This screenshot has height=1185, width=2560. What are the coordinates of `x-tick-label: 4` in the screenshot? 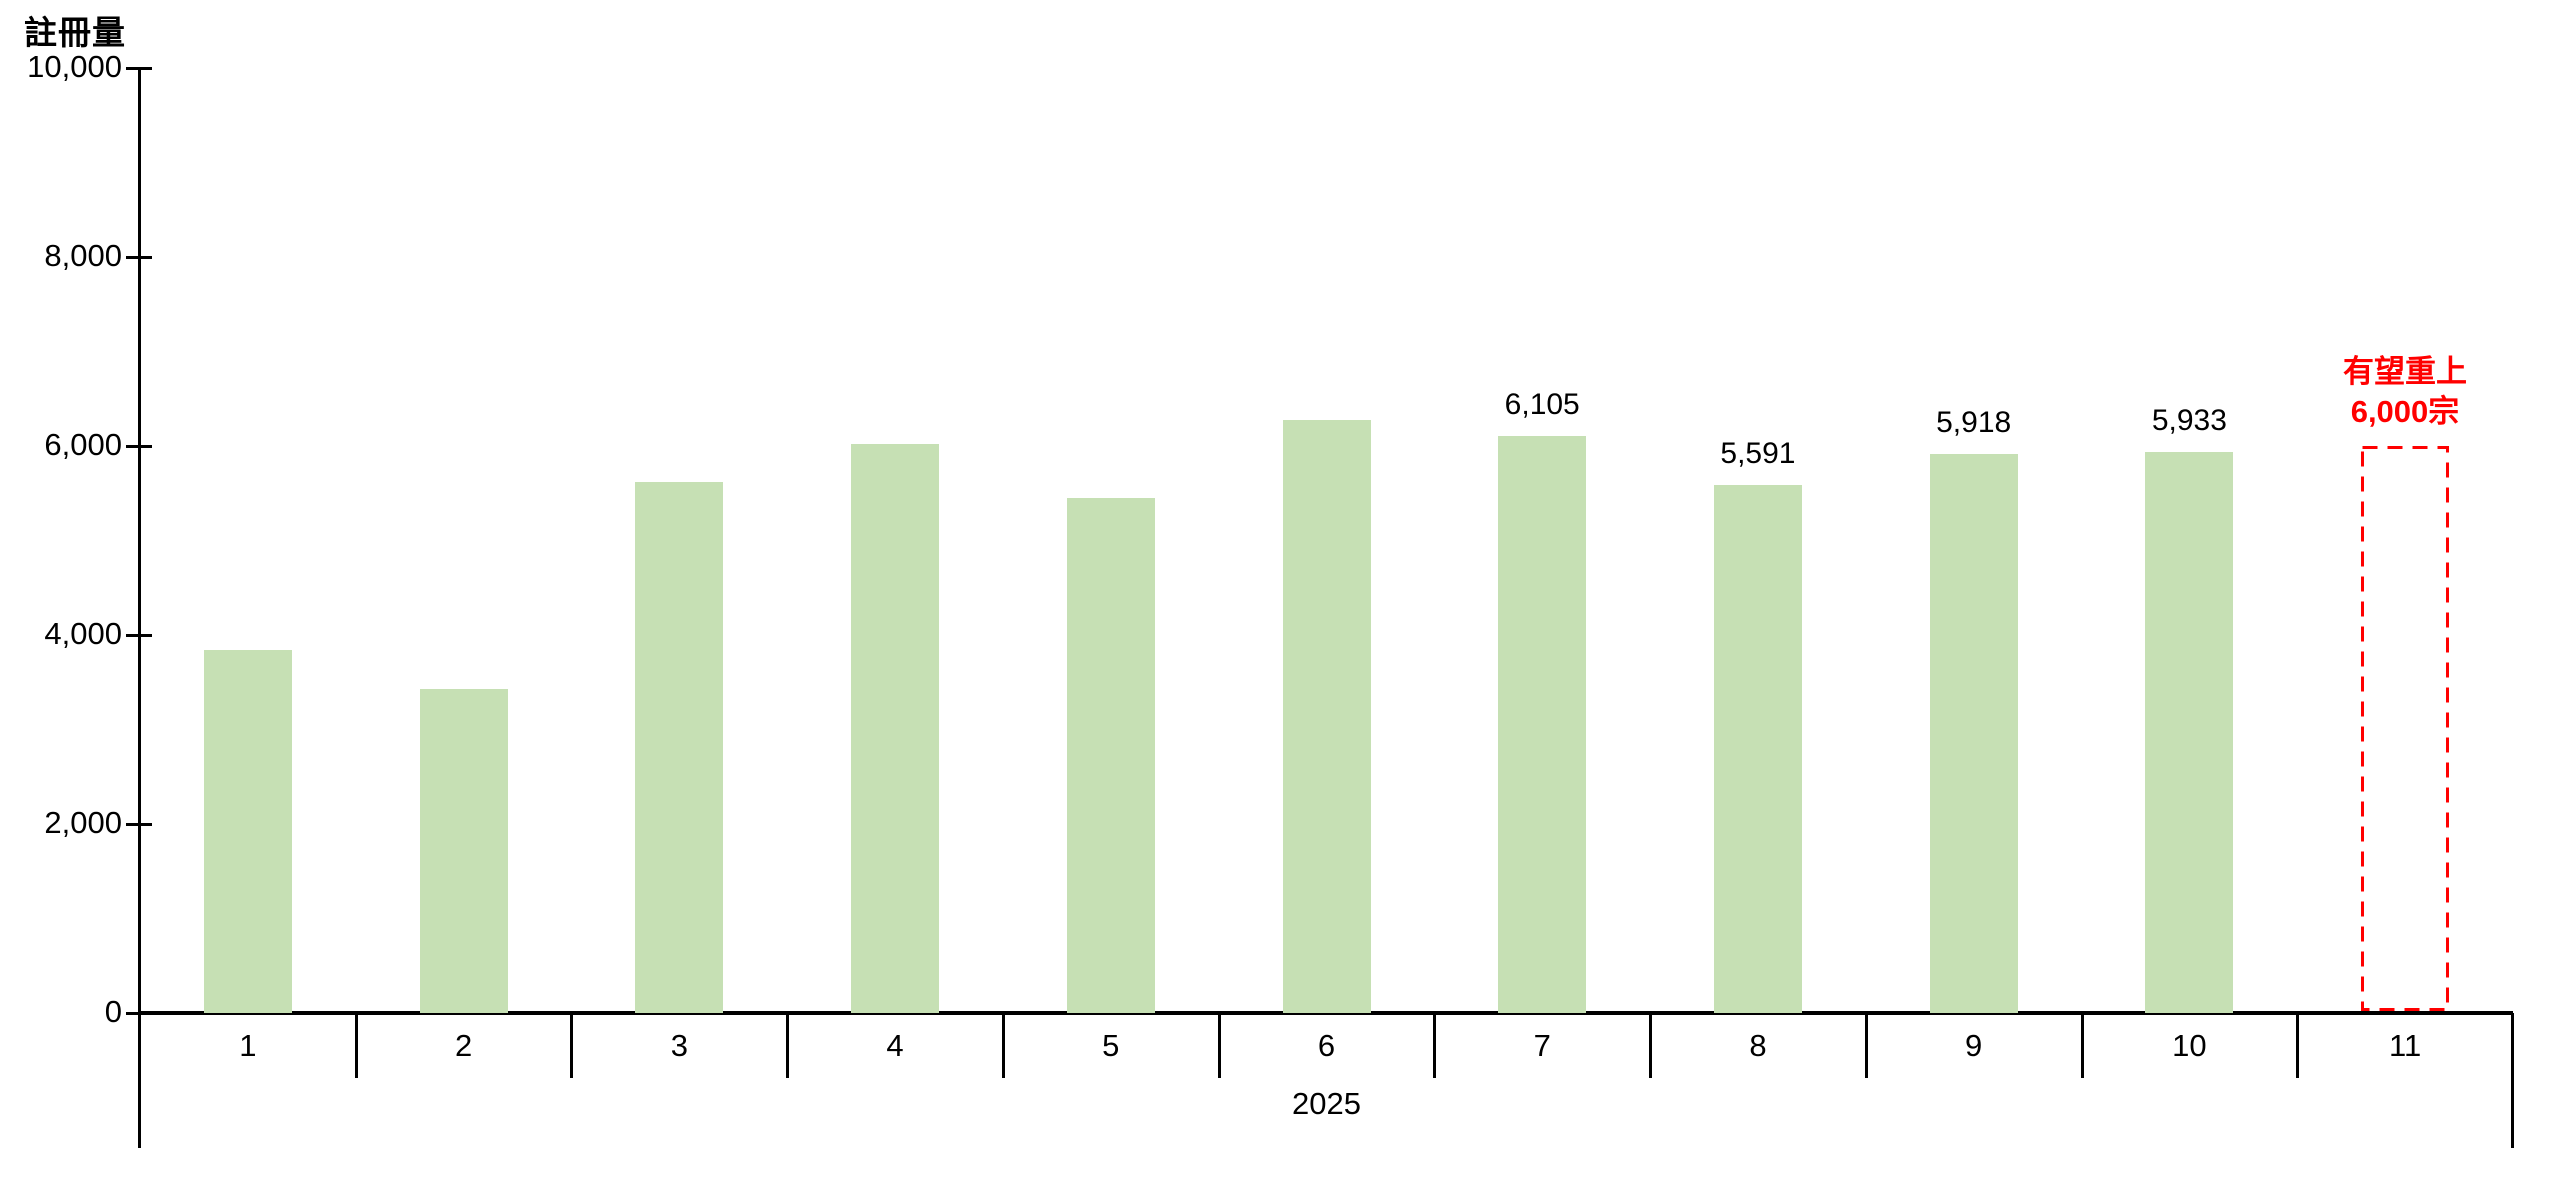 It's located at (895, 1045).